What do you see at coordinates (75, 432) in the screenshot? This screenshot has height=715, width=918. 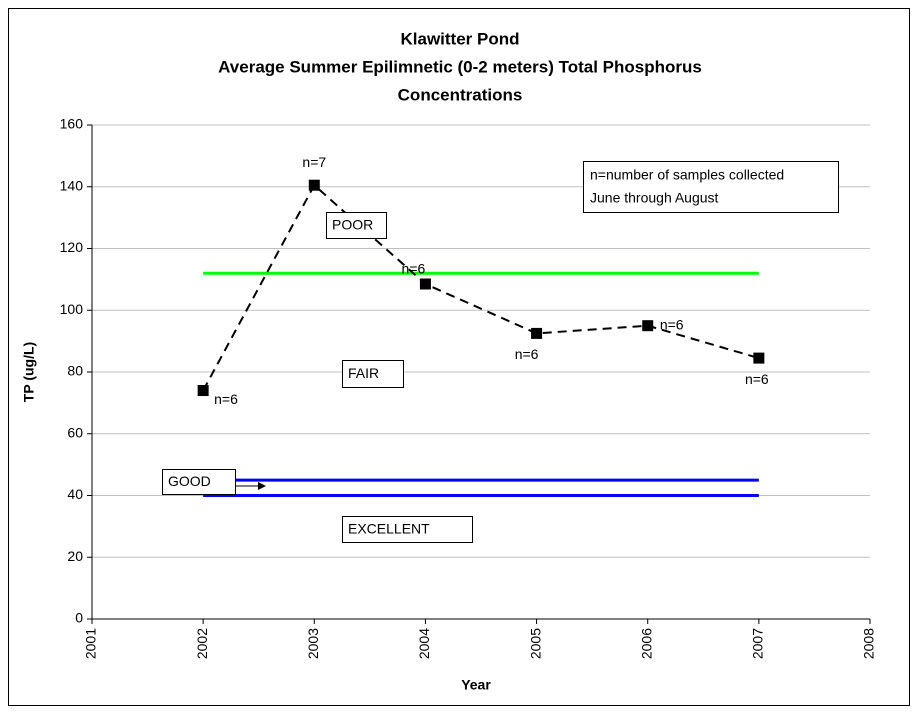 I see `y-tick-label: 60` at bounding box center [75, 432].